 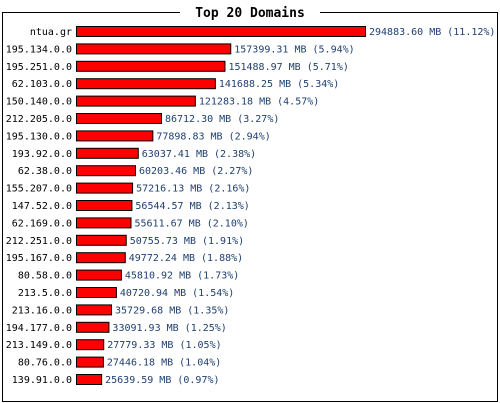 What do you see at coordinates (42, 84) in the screenshot?
I see `category-label: 62.103.0.0` at bounding box center [42, 84].